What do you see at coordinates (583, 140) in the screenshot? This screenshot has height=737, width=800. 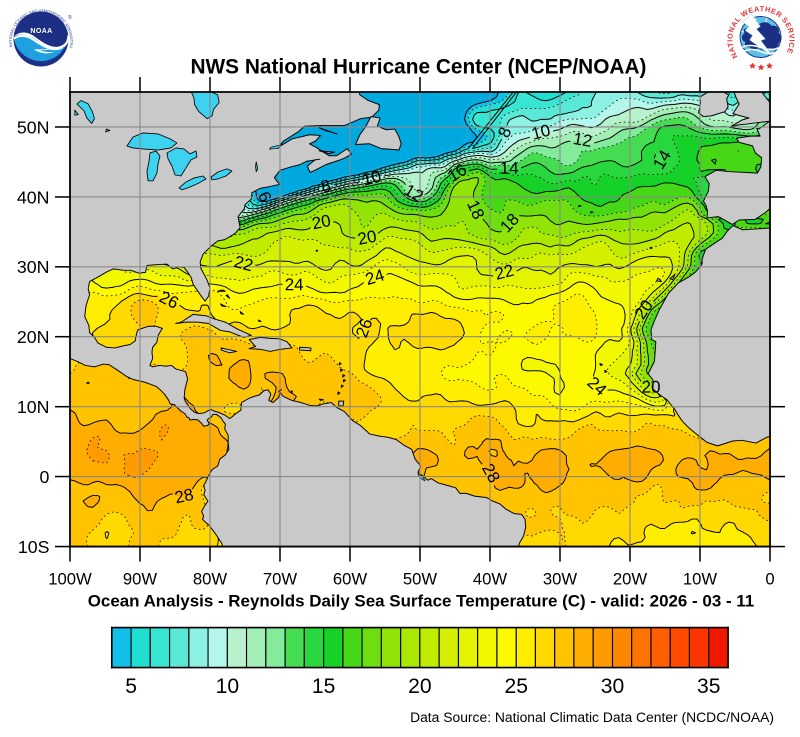 I see `svg-text: 12` at bounding box center [583, 140].